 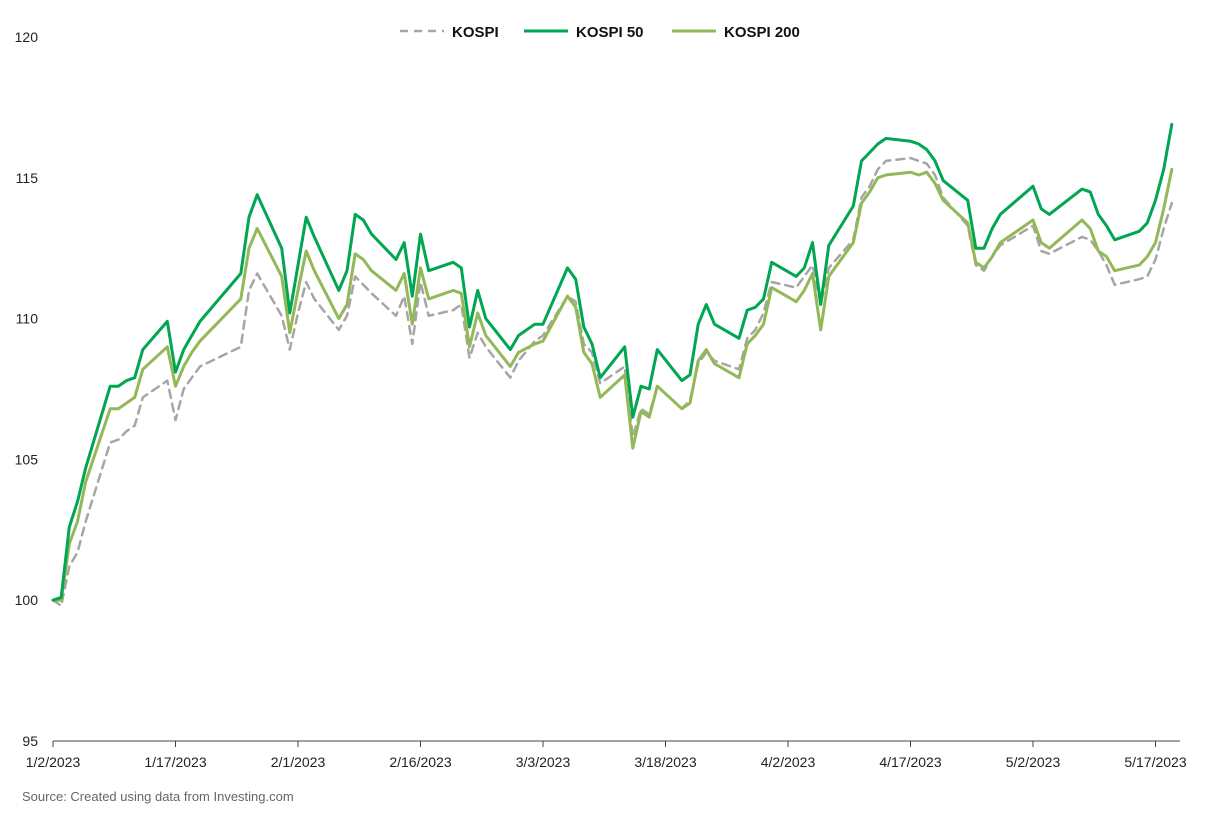 What do you see at coordinates (53, 762) in the screenshot?
I see `x-tick-label: 1/2/2023` at bounding box center [53, 762].